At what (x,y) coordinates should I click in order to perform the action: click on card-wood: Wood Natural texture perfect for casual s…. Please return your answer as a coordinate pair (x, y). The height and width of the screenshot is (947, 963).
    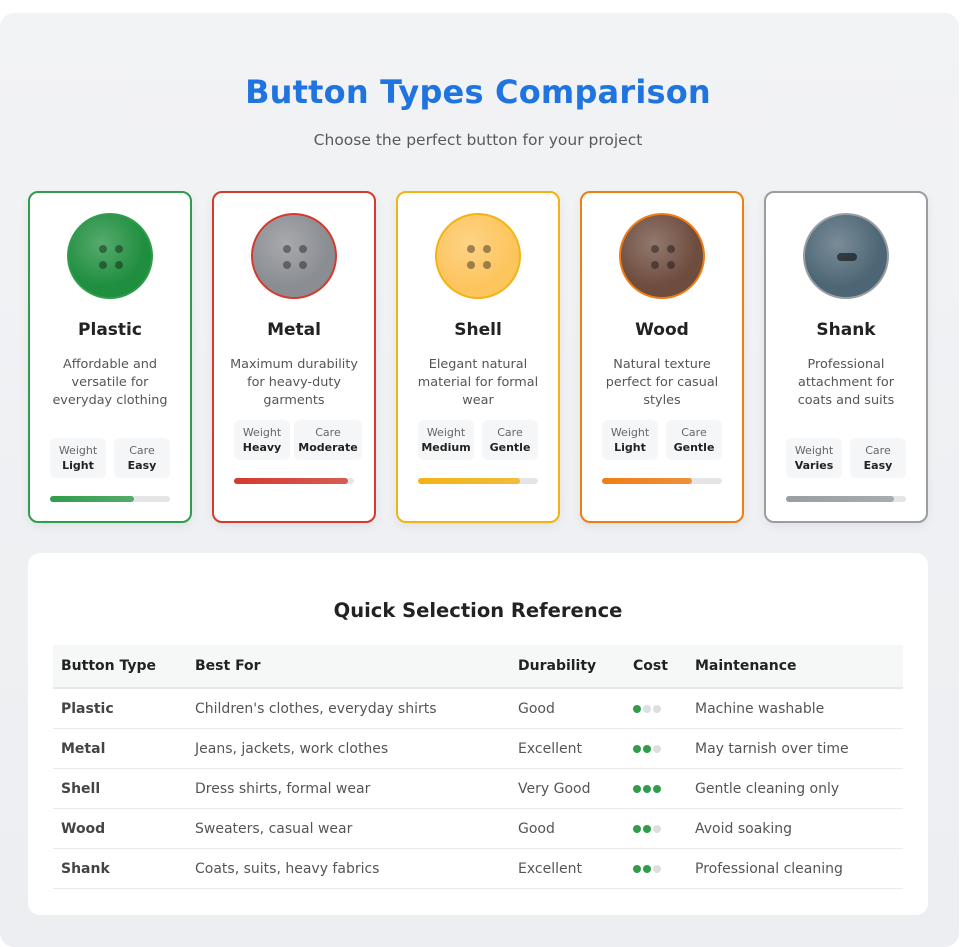
    Looking at the image, I should click on (662, 357).